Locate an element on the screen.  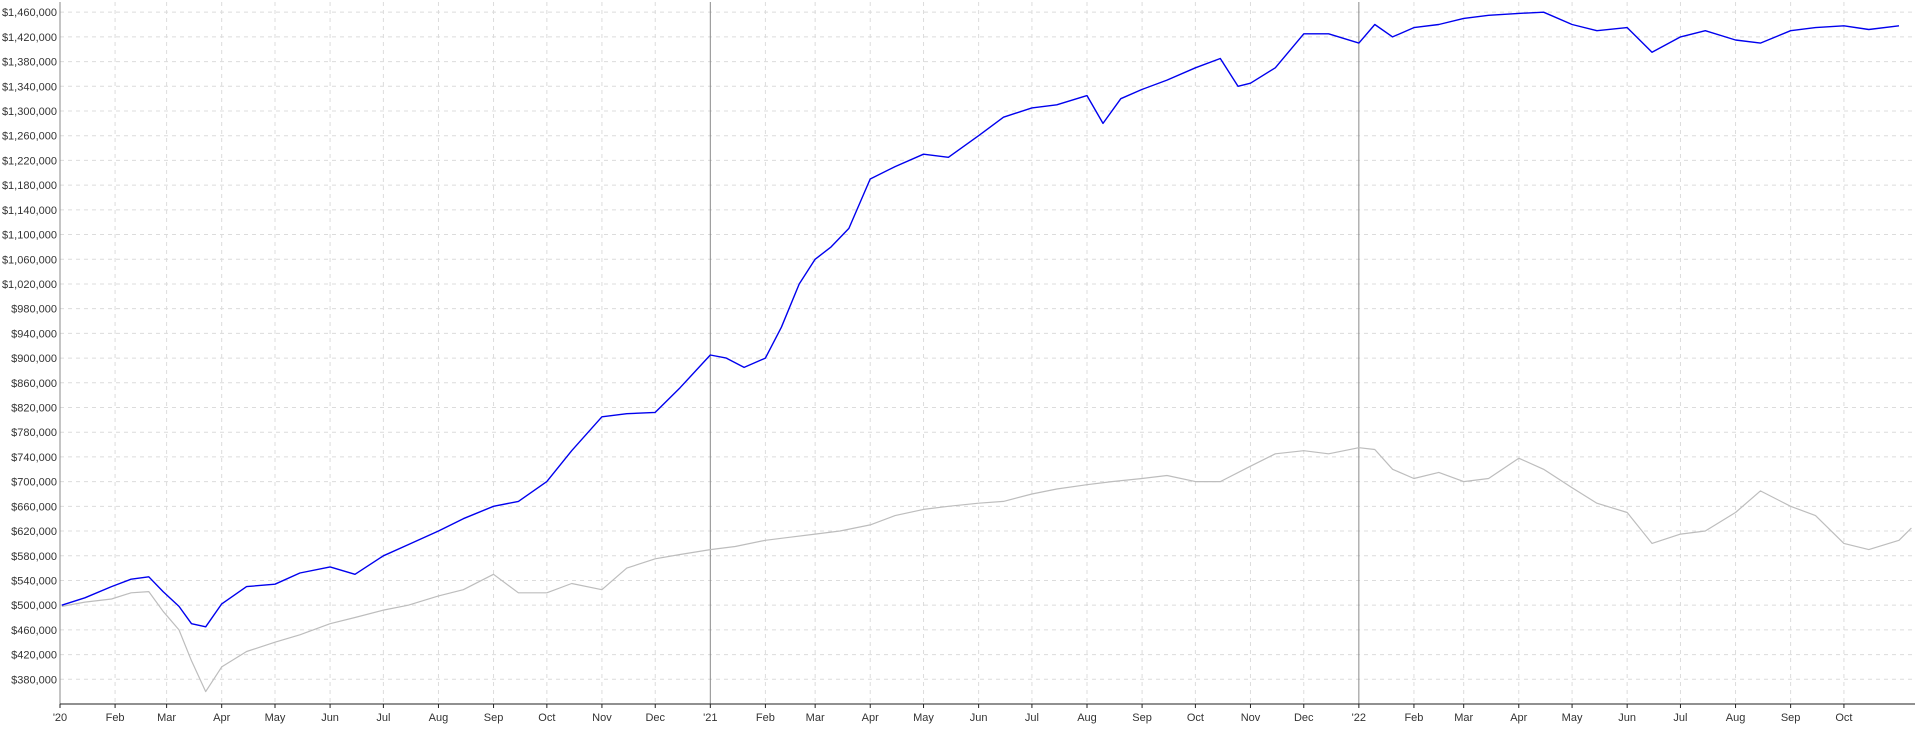
y-tick-label: $540,000 is located at coordinates (34, 581).